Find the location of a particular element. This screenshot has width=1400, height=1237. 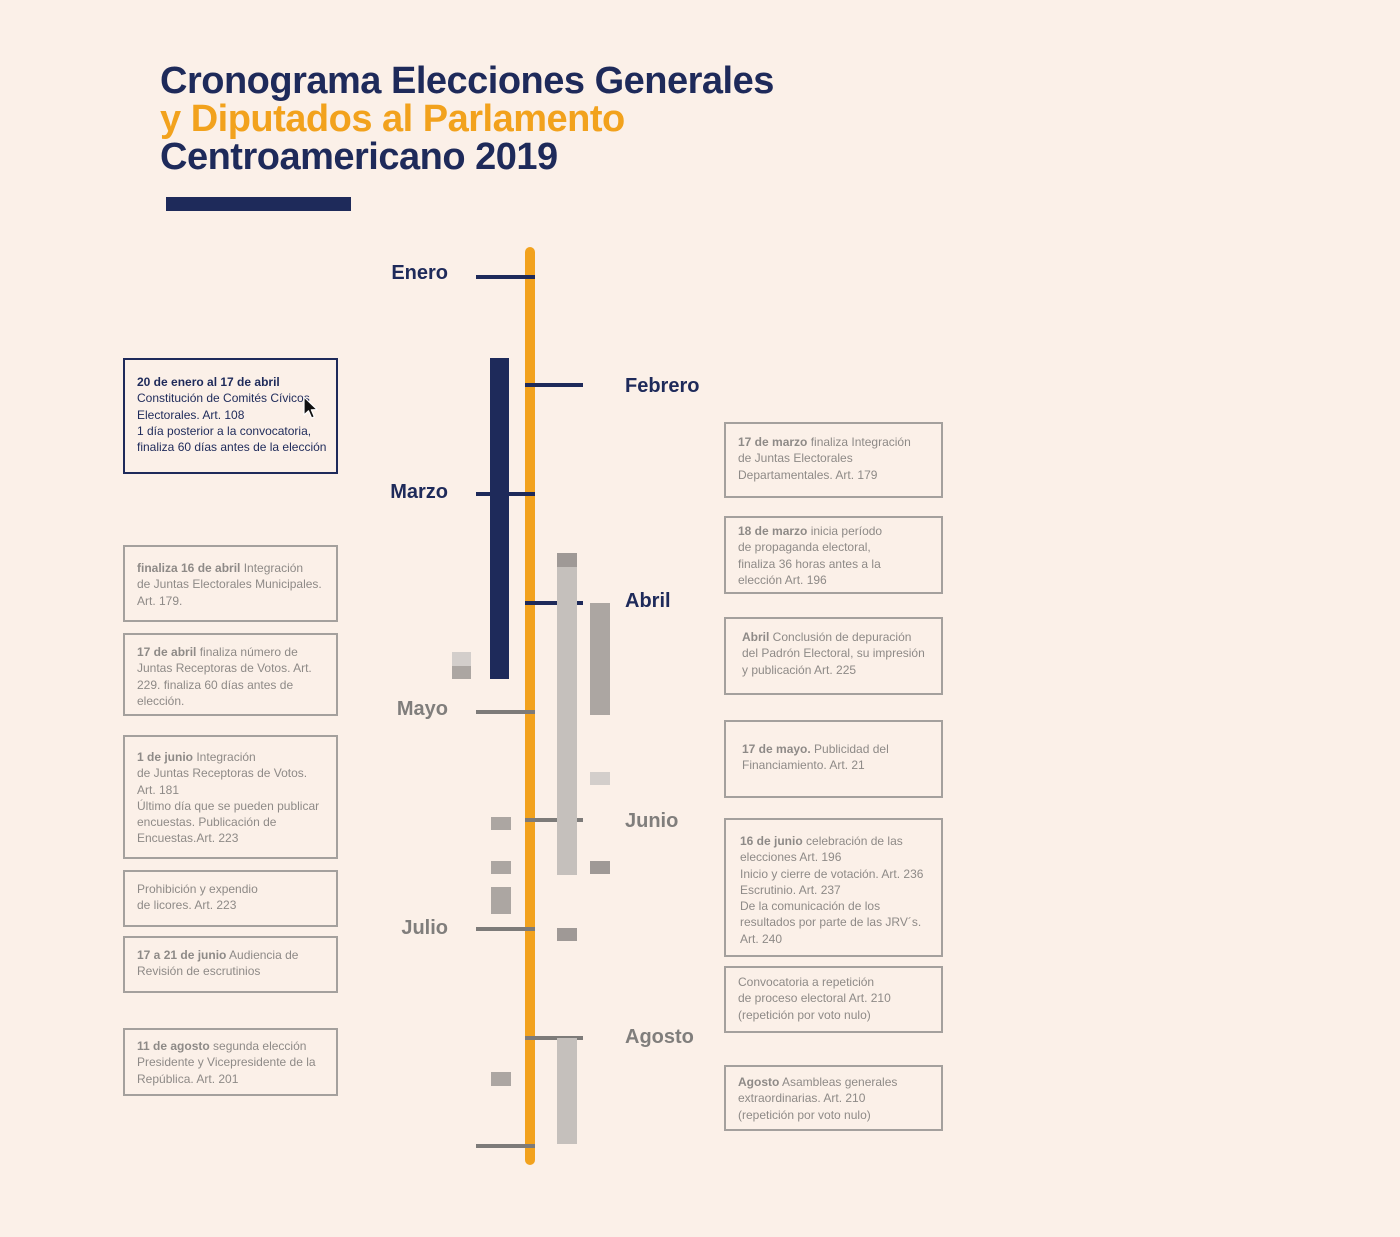

month-label-enero: Enero is located at coordinates (419, 273).